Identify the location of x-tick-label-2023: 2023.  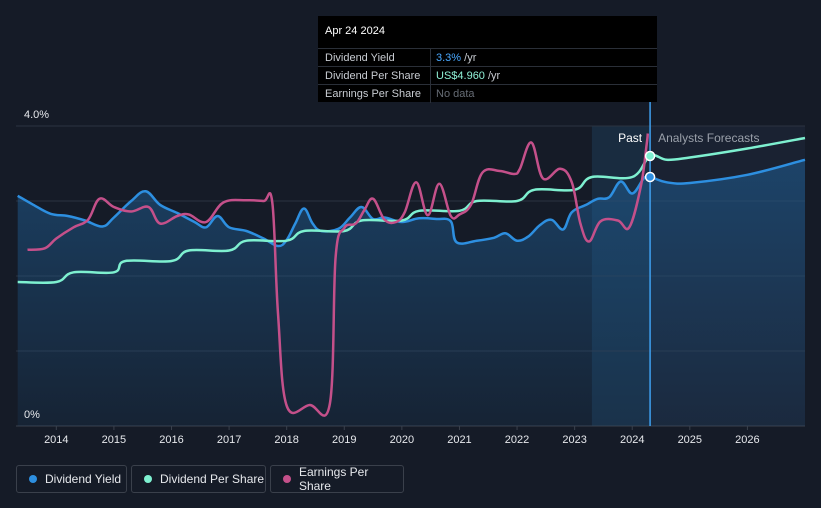
(574, 440).